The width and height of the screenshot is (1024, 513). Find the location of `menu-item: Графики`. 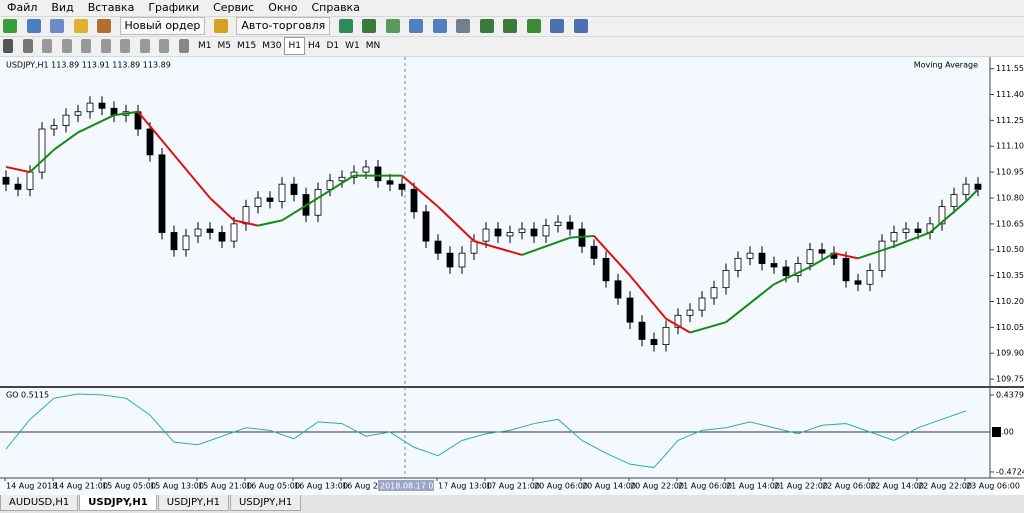

menu-item: Графики is located at coordinates (174, 7).